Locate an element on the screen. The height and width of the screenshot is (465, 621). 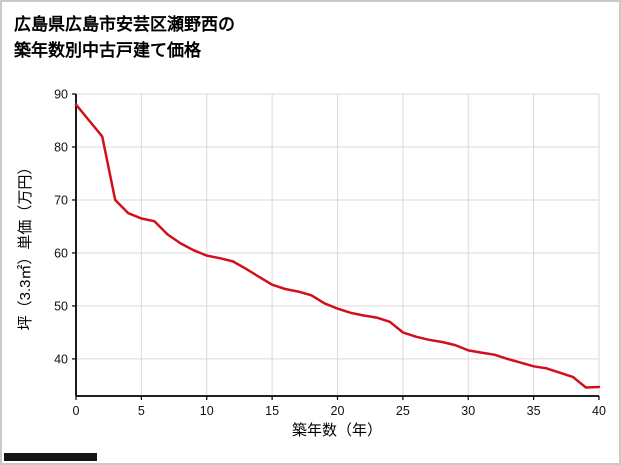
svg-text: 60 is located at coordinates (61, 253).